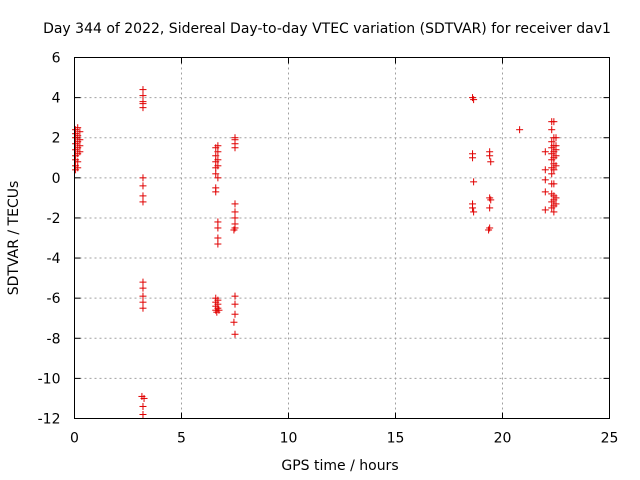 The width and height of the screenshot is (640, 480). What do you see at coordinates (54, 259) in the screenshot?
I see `y-tick-label: -4` at bounding box center [54, 259].